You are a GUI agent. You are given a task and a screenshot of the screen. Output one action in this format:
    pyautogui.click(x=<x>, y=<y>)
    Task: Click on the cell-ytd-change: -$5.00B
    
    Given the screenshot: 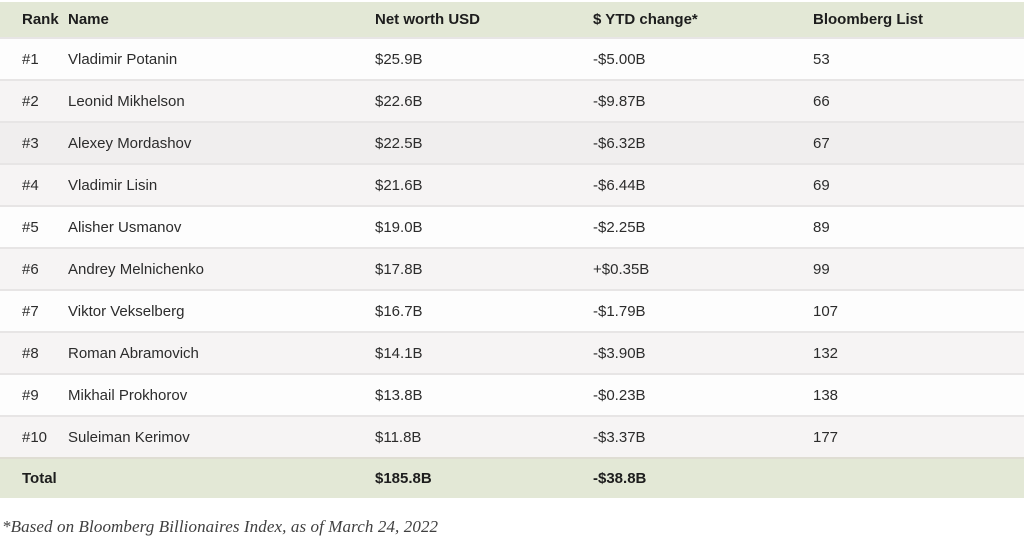 What is the action you would take?
    pyautogui.click(x=619, y=59)
    